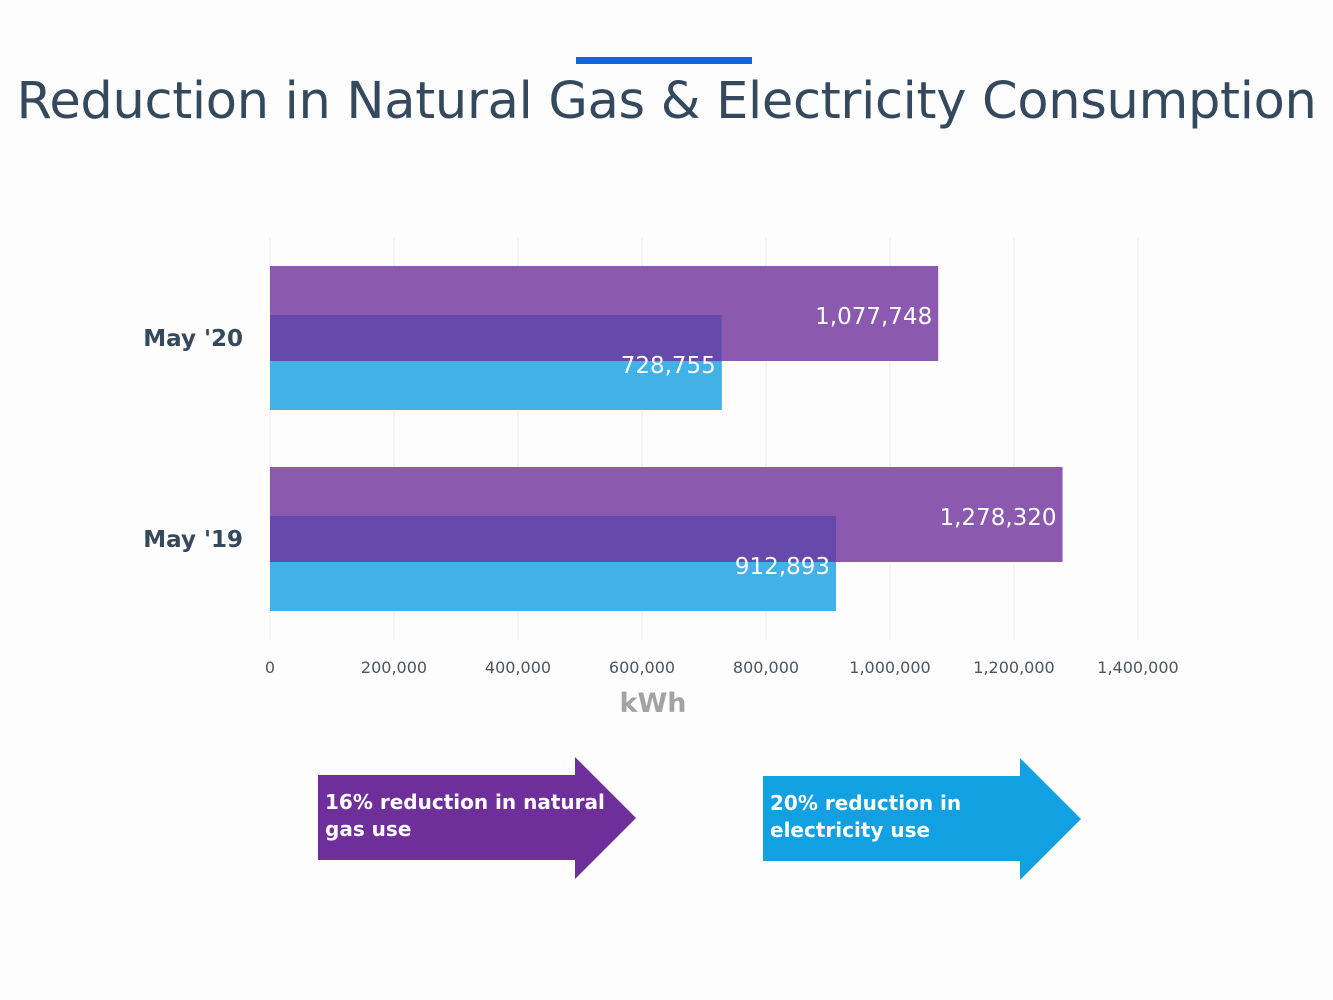 This screenshot has height=1000, width=1333. Describe the element at coordinates (664, 60) in the screenshot. I see `title-accent-bar` at that location.